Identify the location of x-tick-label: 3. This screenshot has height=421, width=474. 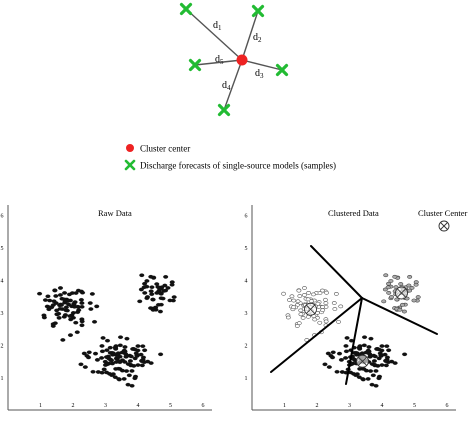
(105, 406).